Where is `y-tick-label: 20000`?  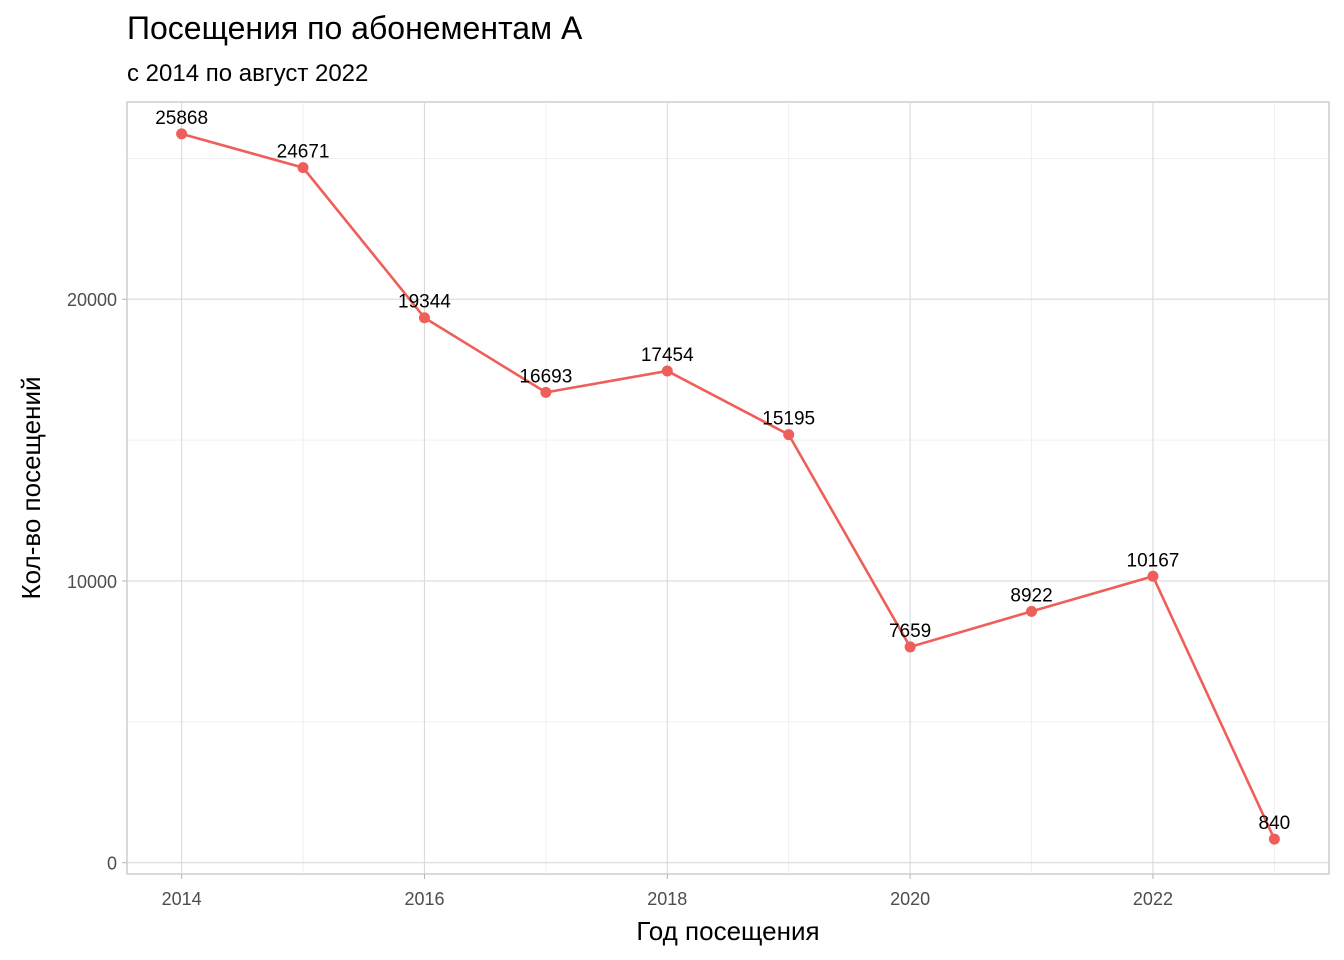
y-tick-label: 20000 is located at coordinates (92, 300).